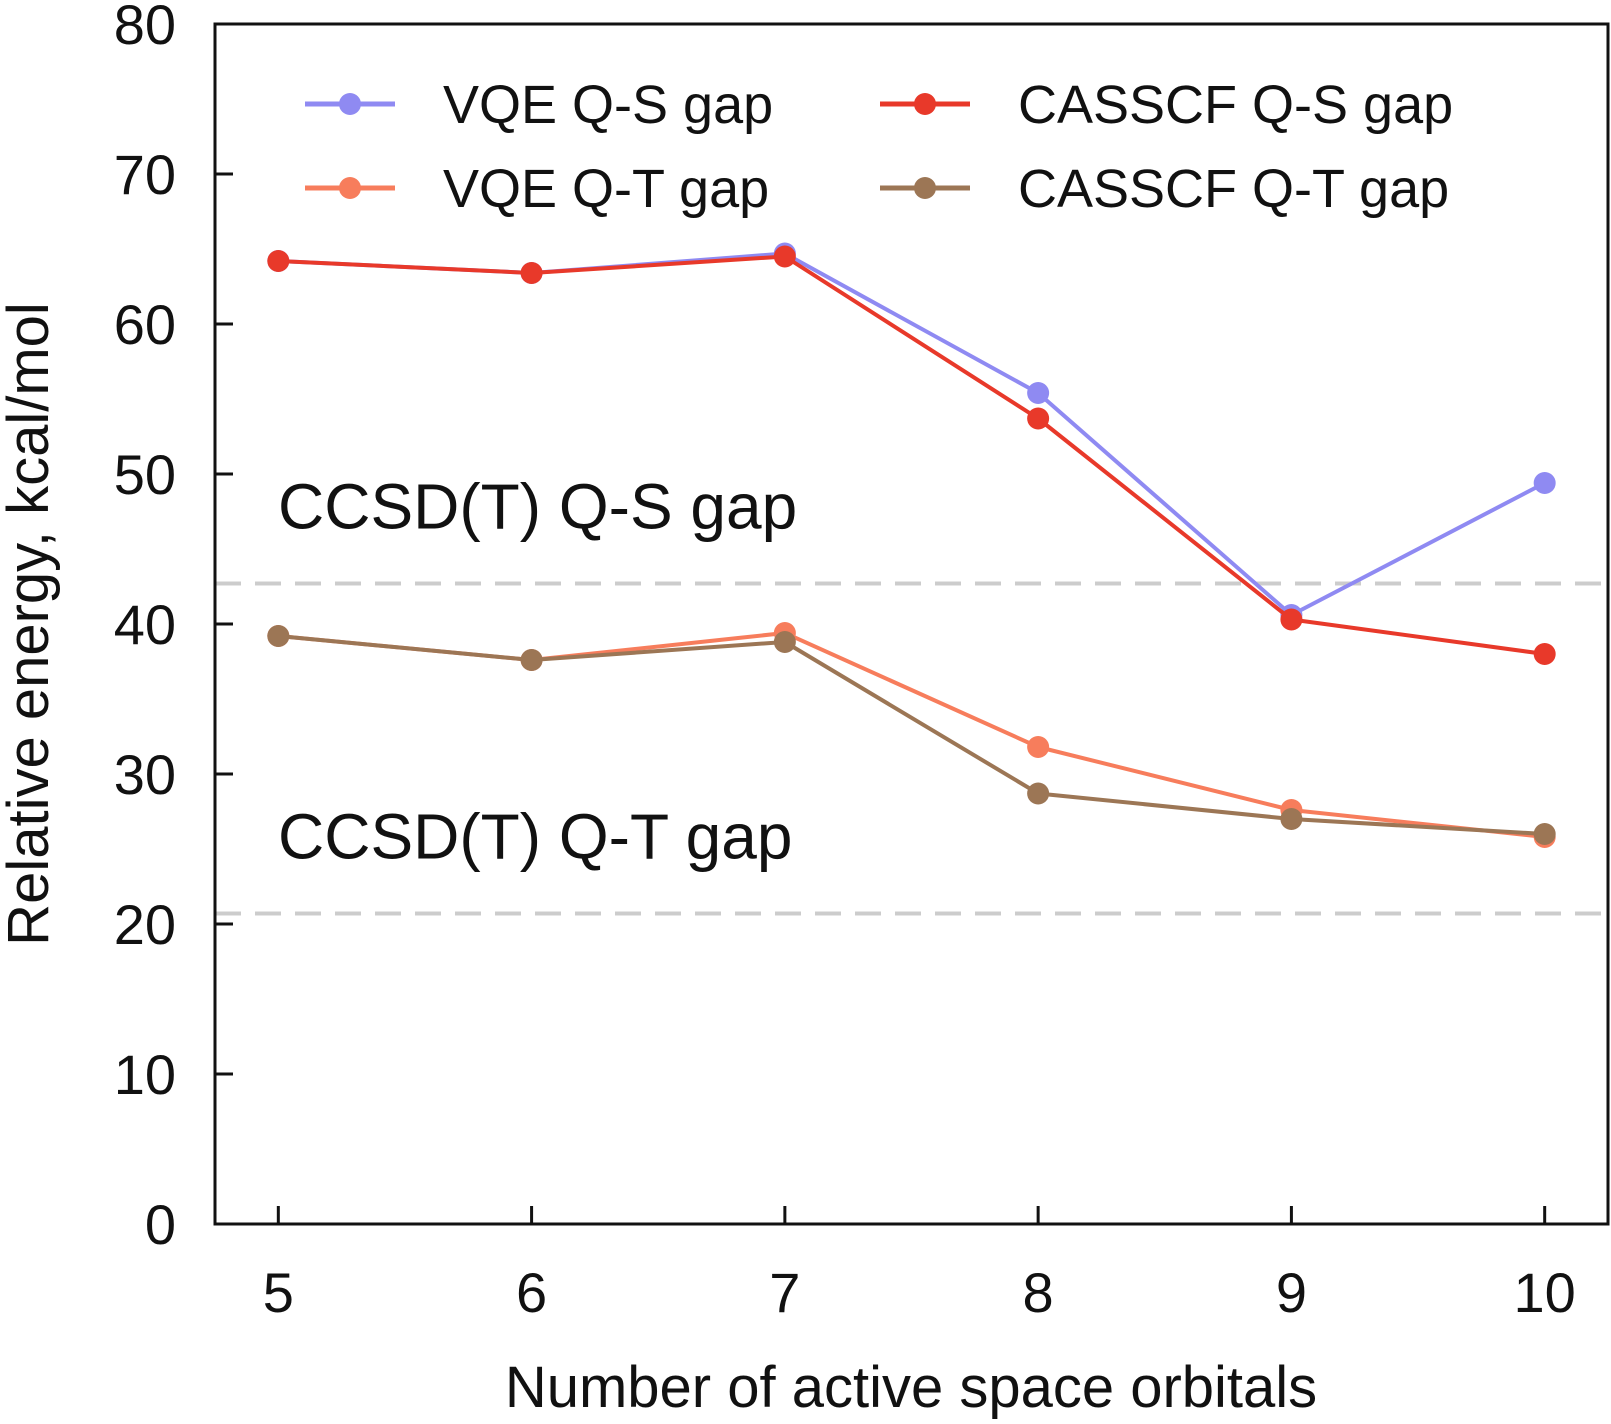  I want to click on y-tick-label-3: 30, so click(145, 774).